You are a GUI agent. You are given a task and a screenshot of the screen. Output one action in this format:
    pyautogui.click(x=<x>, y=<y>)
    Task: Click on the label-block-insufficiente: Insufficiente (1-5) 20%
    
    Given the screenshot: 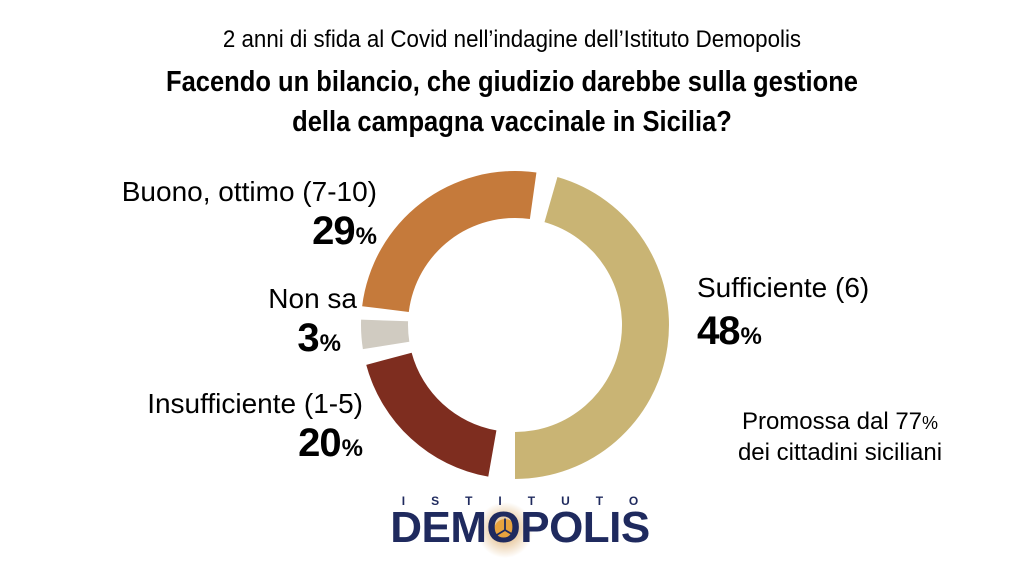 What is the action you would take?
    pyautogui.click(x=255, y=428)
    